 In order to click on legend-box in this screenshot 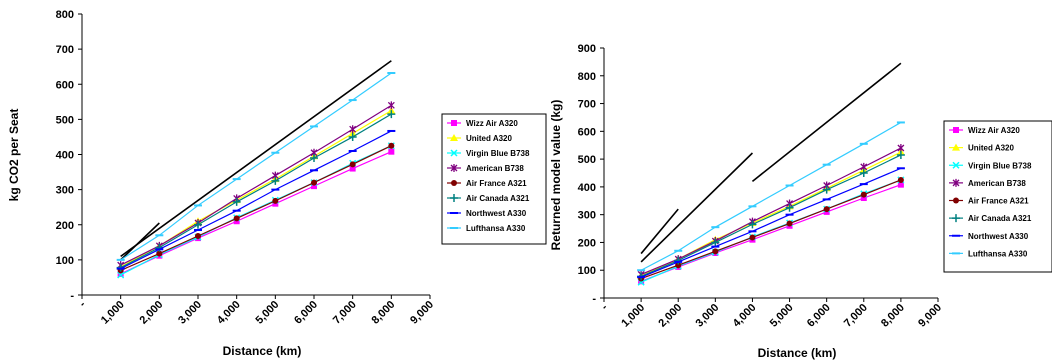, I will do `click(997, 196)`.